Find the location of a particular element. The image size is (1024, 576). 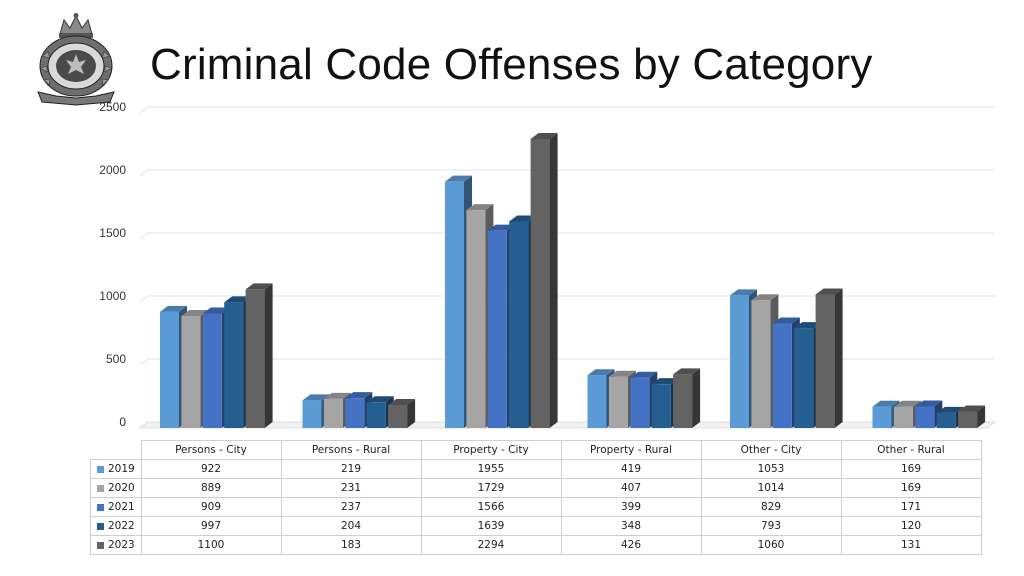

data-label: 2294 is located at coordinates (491, 545).